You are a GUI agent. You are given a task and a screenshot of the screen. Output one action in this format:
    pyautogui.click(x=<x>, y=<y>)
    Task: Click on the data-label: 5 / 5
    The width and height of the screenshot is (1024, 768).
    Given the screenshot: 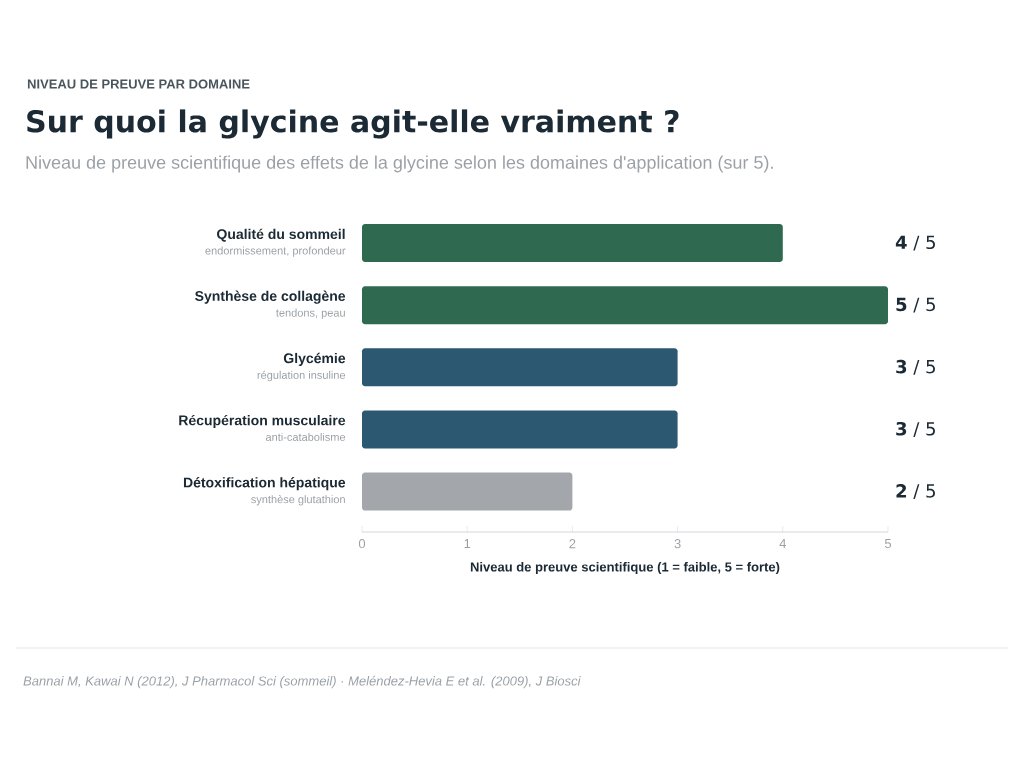 What is the action you would take?
    pyautogui.click(x=915, y=305)
    